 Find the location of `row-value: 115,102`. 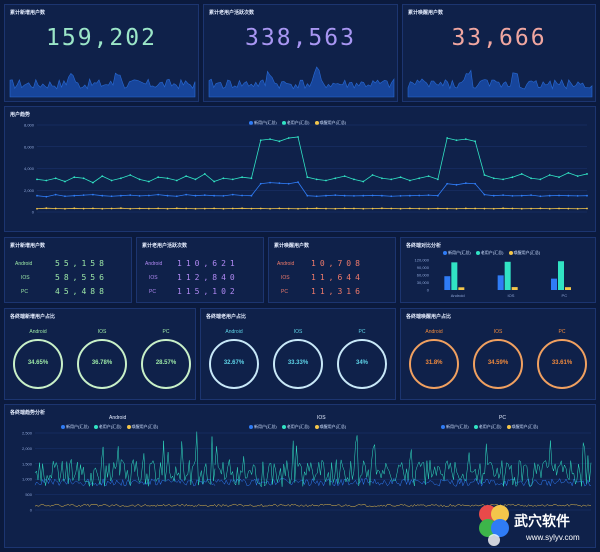

row-value: 115,102 is located at coordinates (208, 291).